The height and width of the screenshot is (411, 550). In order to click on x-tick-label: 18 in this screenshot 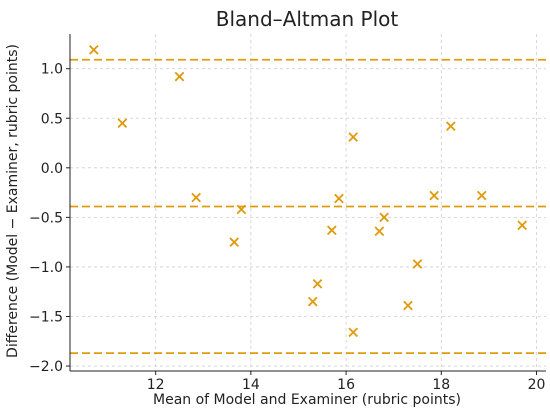, I will do `click(441, 385)`.